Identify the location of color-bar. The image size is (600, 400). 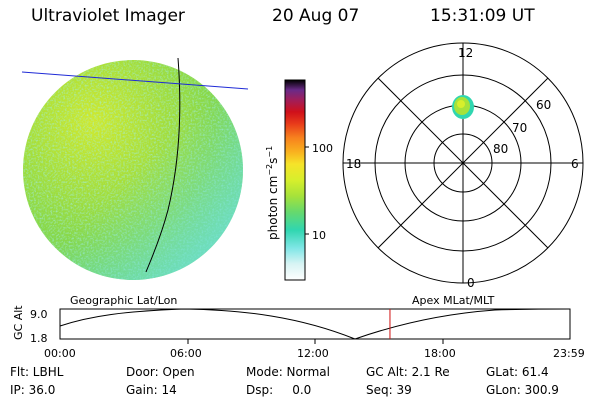
(295, 180).